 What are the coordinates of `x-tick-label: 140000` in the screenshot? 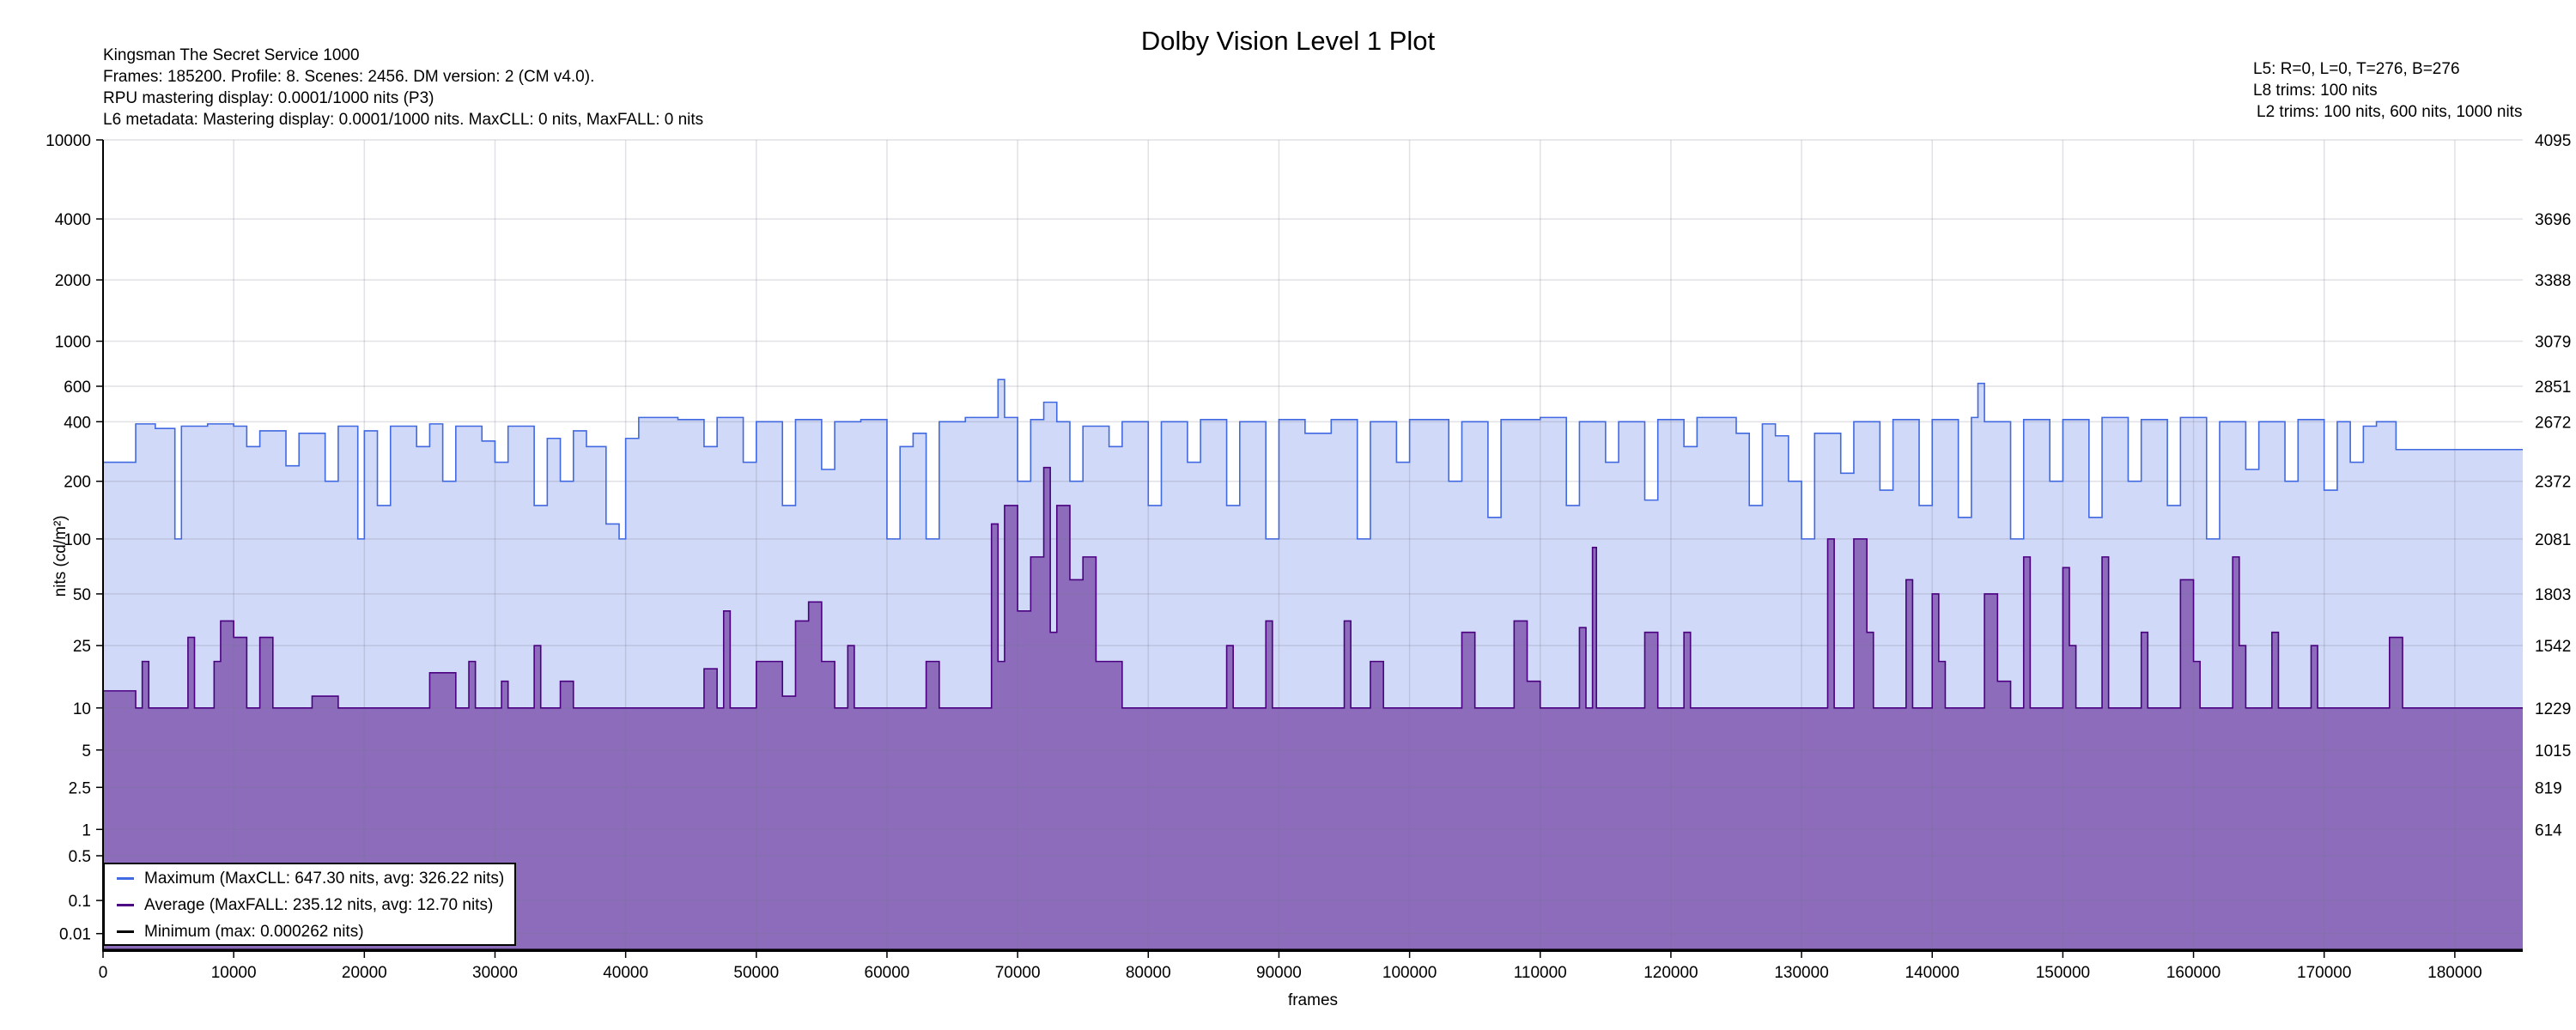 It's located at (1932, 973).